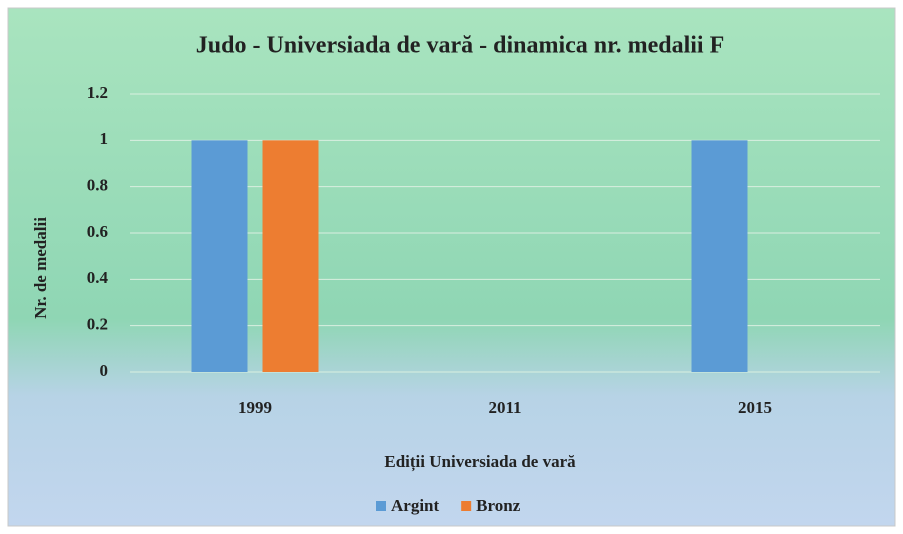 The image size is (903, 534). I want to click on y-tick-label: 0.2, so click(97, 324).